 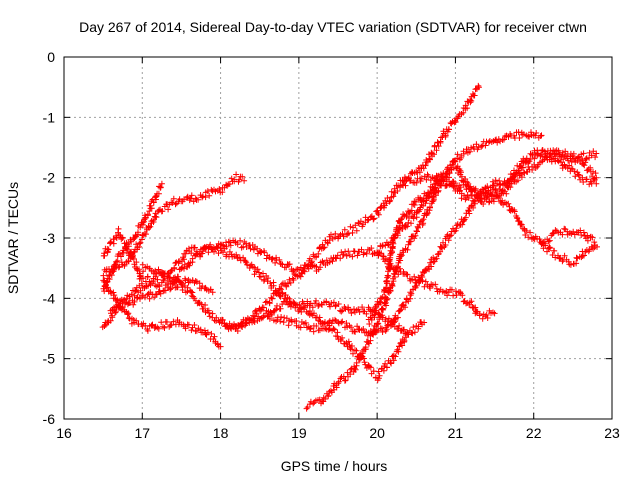 I want to click on x-tick-label: 21, so click(x=456, y=433).